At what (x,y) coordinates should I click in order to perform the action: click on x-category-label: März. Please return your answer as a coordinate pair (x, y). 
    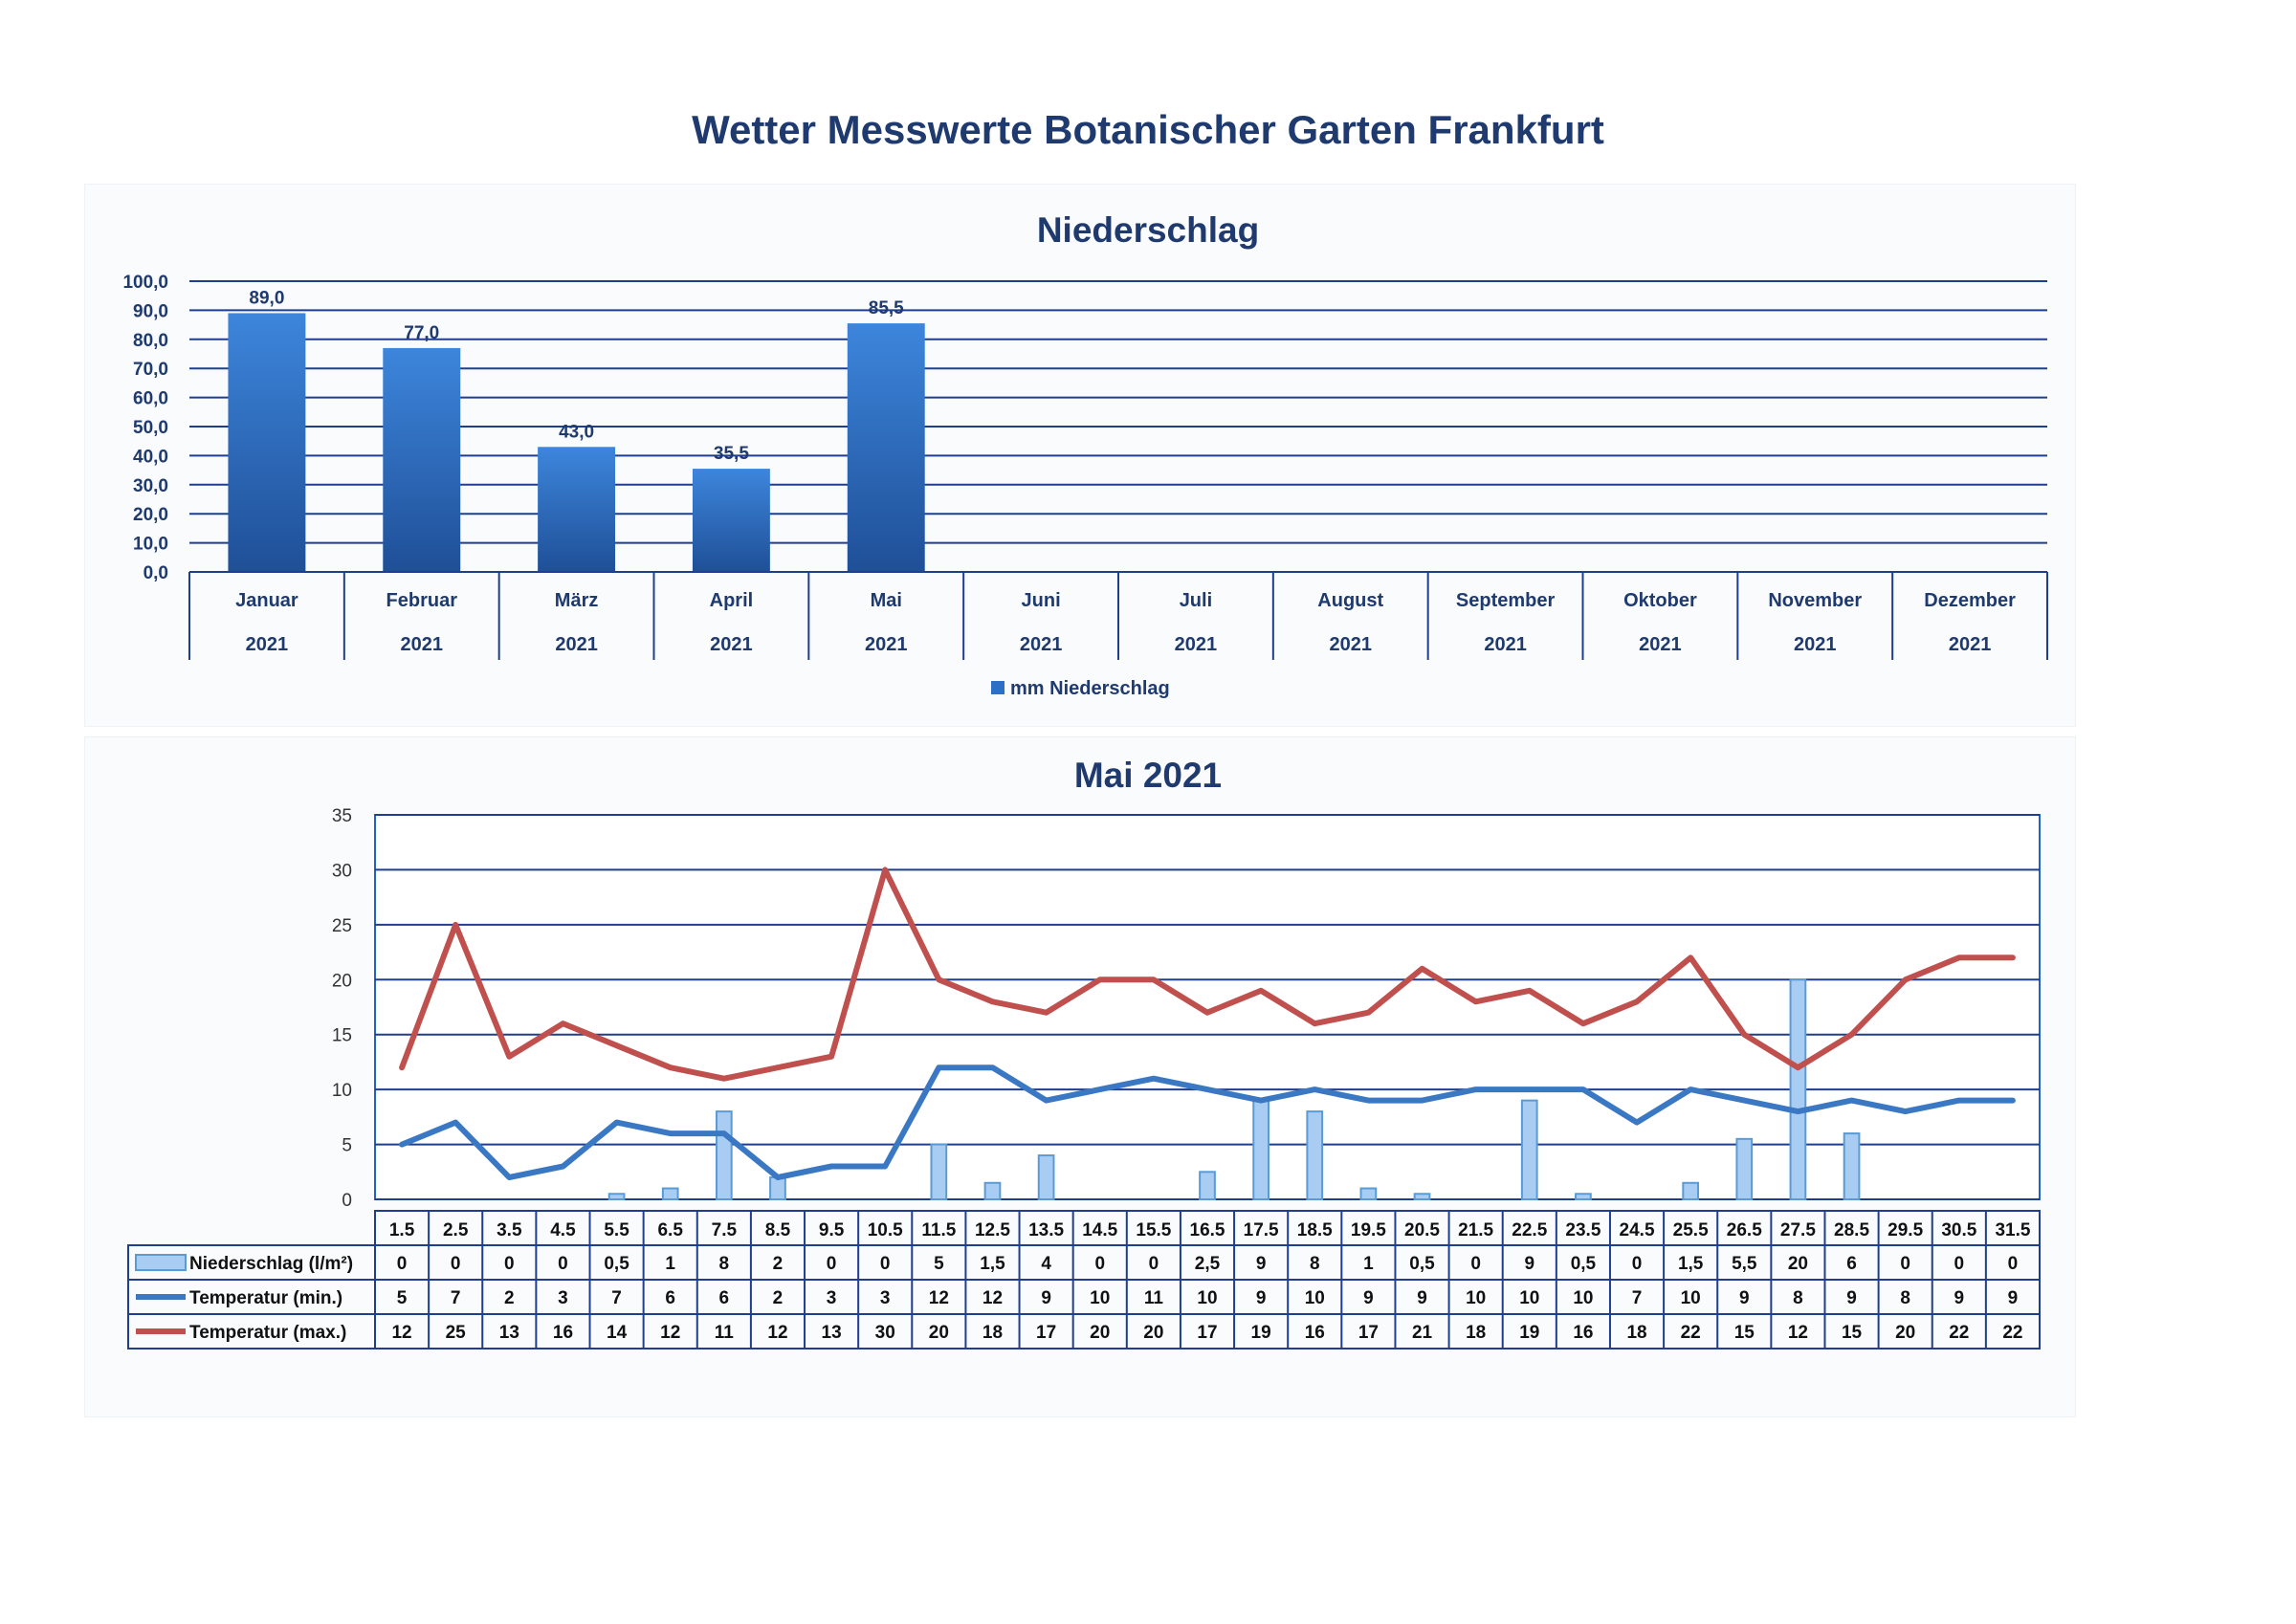
    Looking at the image, I should click on (577, 601).